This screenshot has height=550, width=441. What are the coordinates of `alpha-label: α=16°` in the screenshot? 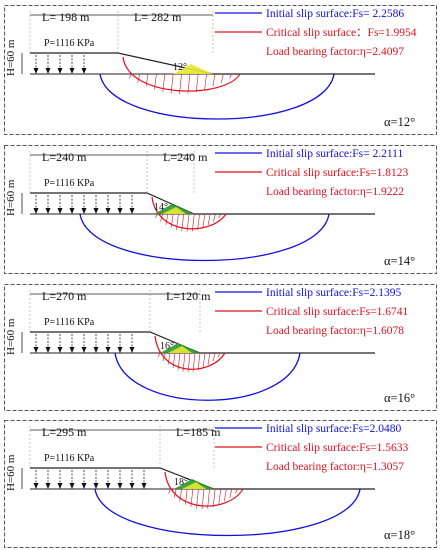 It's located at (399, 398).